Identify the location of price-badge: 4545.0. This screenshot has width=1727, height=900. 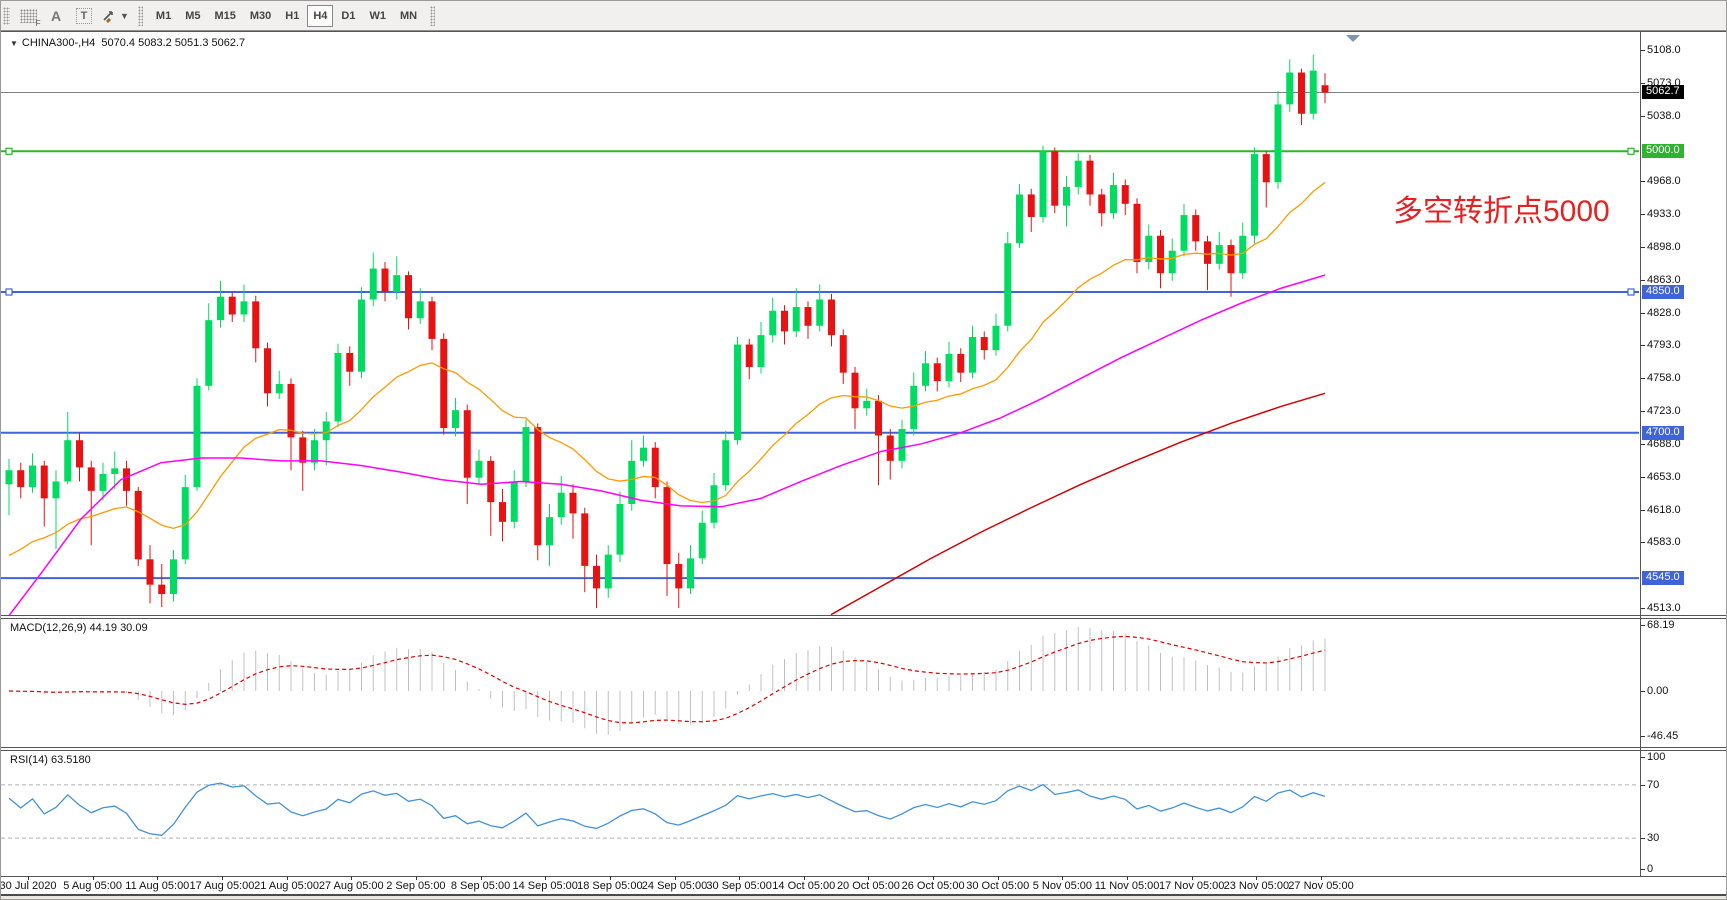
(1663, 578).